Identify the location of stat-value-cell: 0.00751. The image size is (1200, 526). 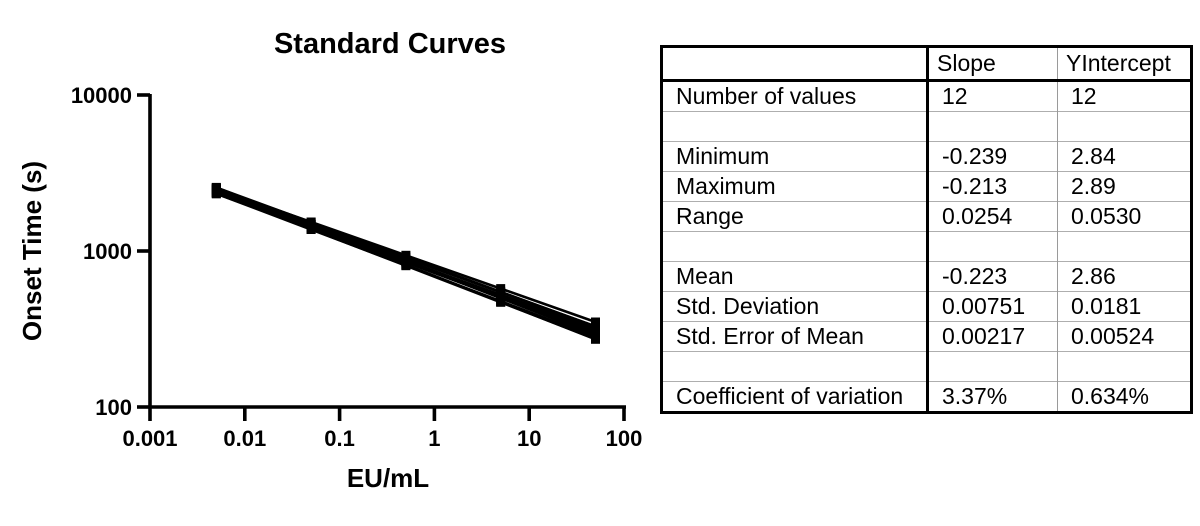
(992, 306).